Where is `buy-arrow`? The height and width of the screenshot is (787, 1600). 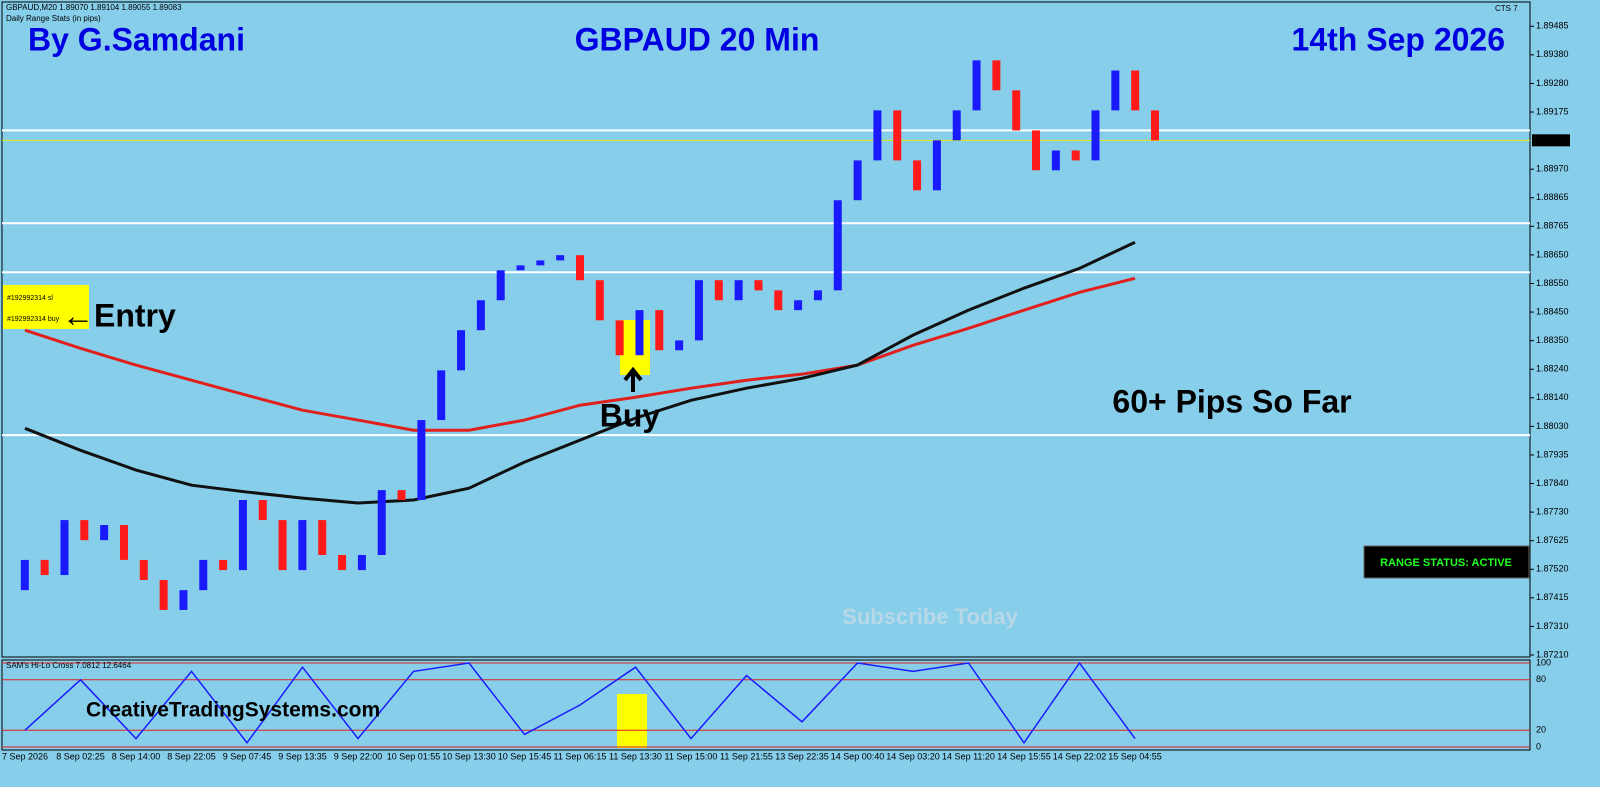 buy-arrow is located at coordinates (633, 379).